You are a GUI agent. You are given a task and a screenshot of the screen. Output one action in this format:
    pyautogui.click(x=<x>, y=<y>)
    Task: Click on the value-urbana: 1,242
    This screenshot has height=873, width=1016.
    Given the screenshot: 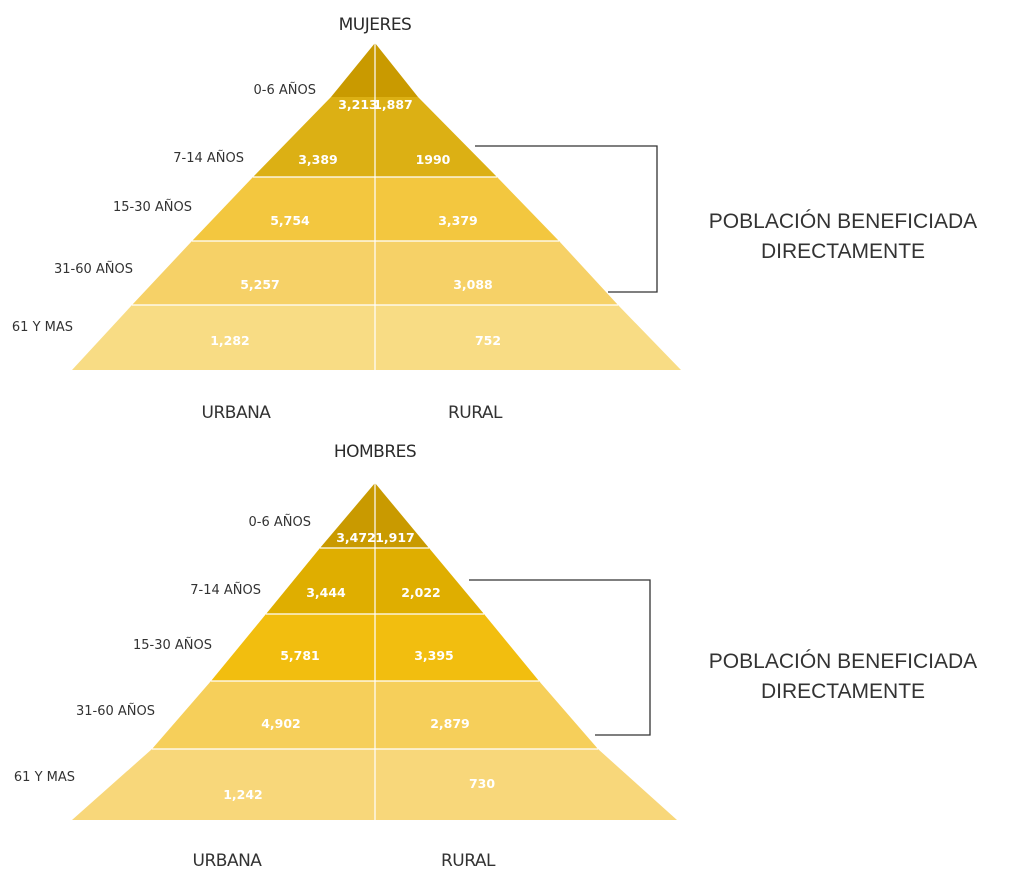 What is the action you would take?
    pyautogui.click(x=243, y=794)
    